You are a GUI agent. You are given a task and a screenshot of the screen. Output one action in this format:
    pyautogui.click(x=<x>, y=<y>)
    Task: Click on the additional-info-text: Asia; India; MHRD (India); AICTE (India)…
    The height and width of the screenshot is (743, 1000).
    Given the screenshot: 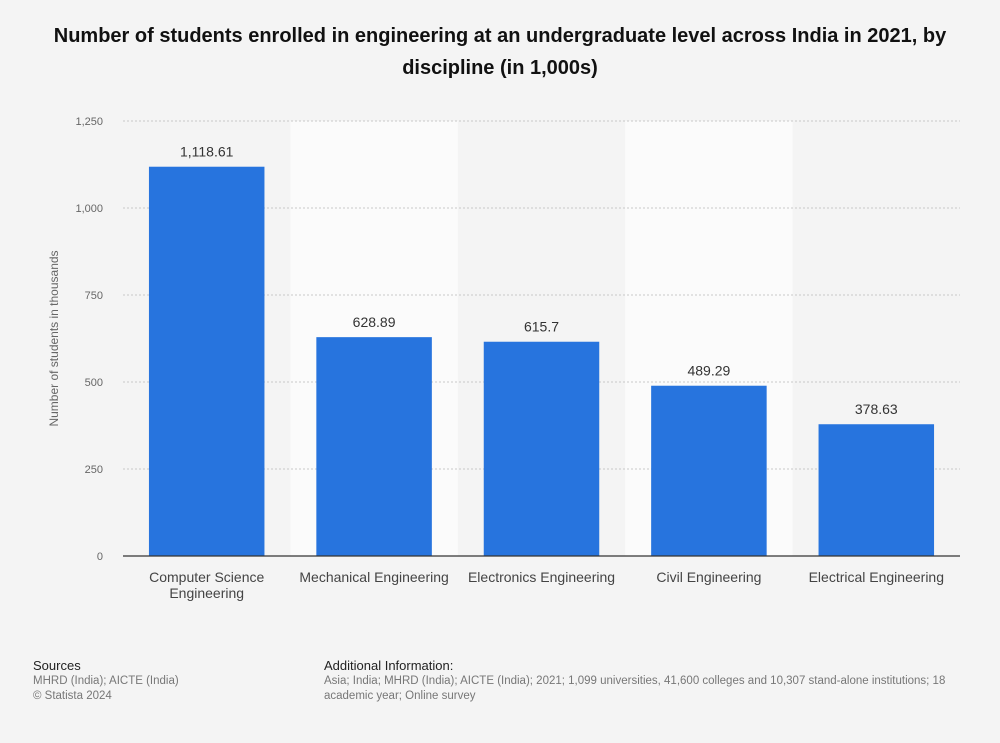 What is the action you would take?
    pyautogui.click(x=635, y=681)
    